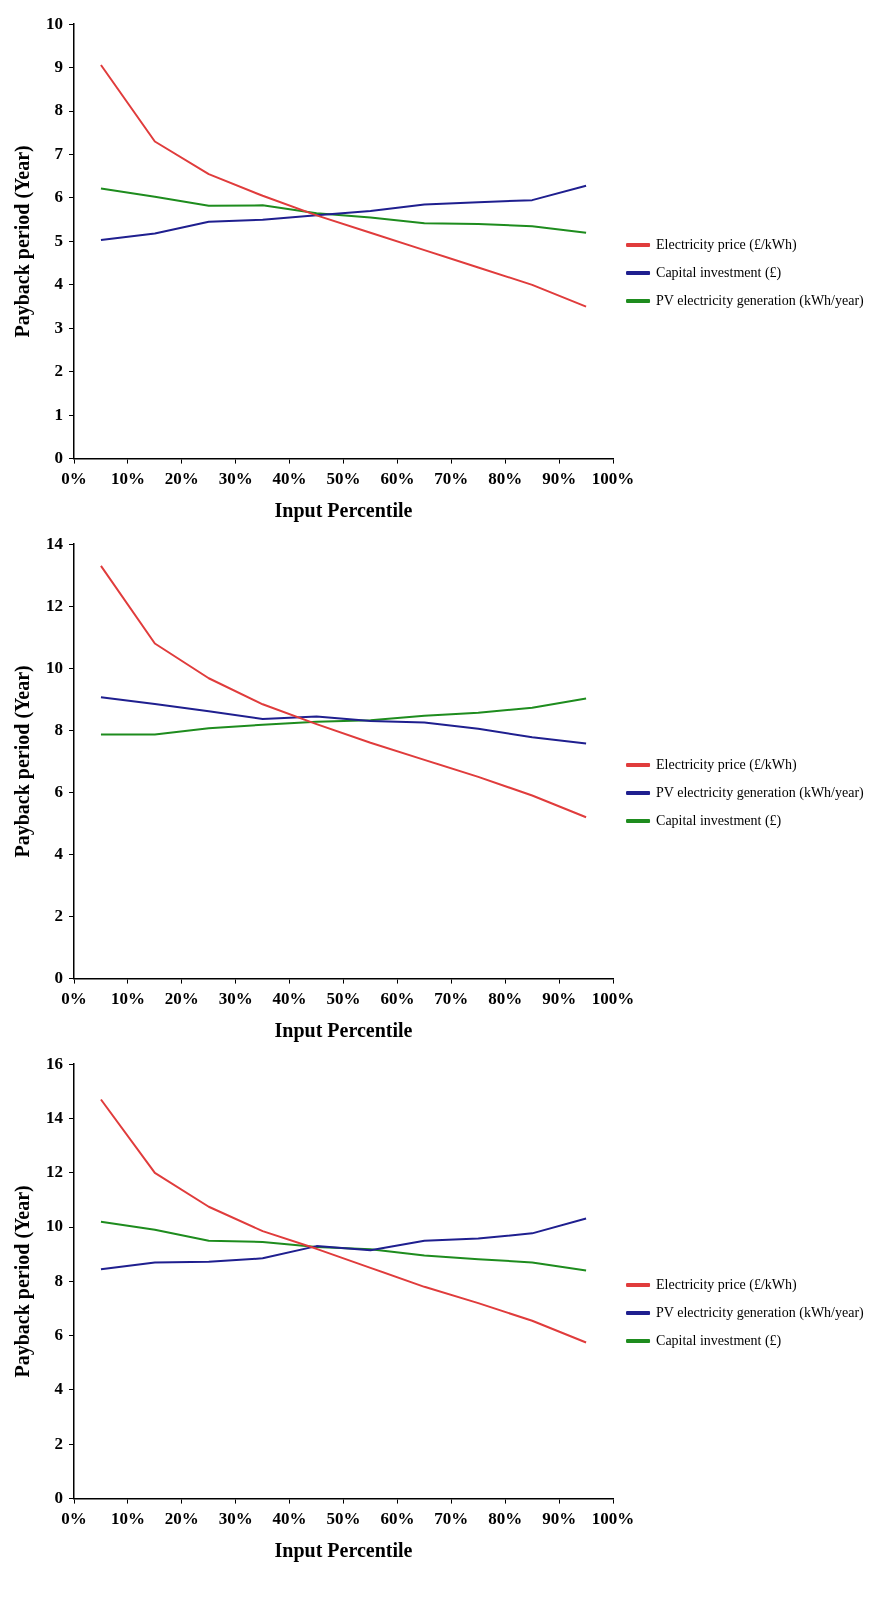  I want to click on y-tick-label: 9, so click(58, 67).